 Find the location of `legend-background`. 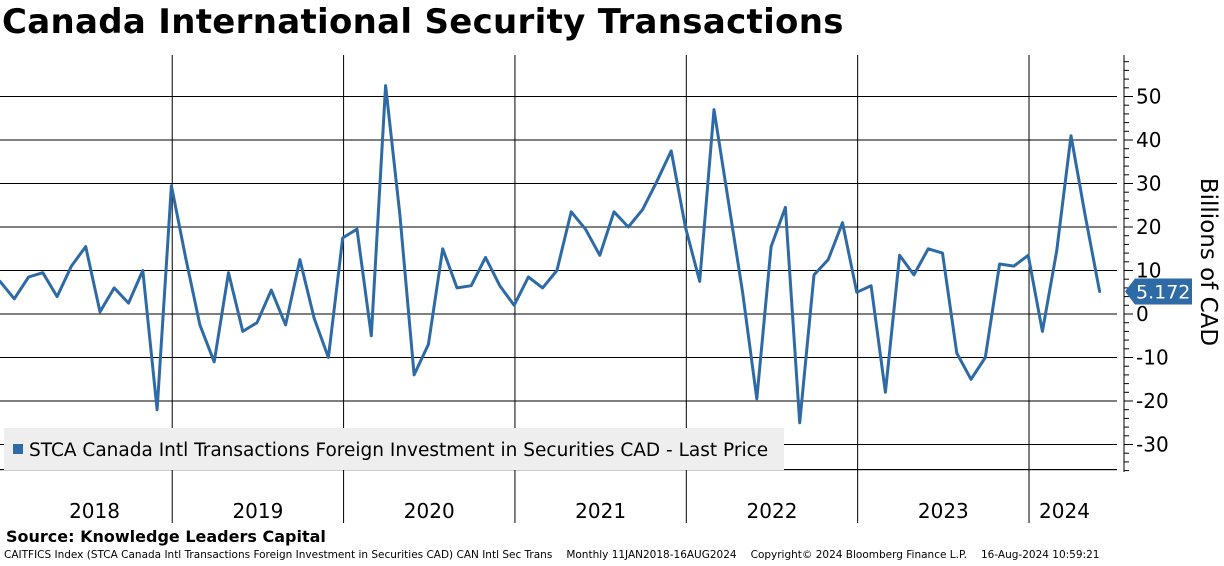

legend-background is located at coordinates (394, 449).